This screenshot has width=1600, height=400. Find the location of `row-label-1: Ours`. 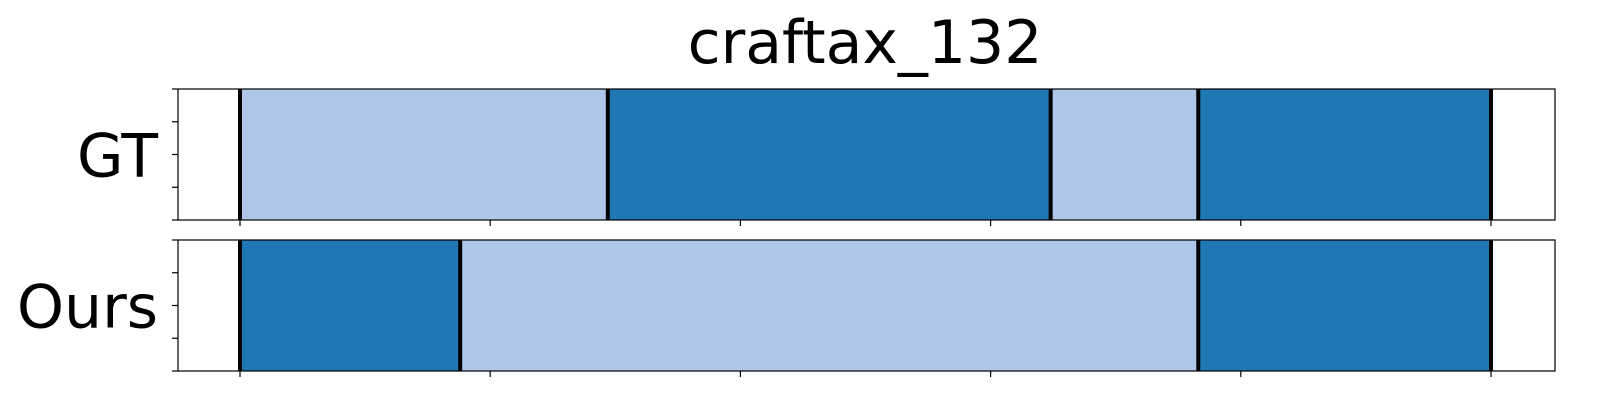

row-label-1: Ours is located at coordinates (87, 308).